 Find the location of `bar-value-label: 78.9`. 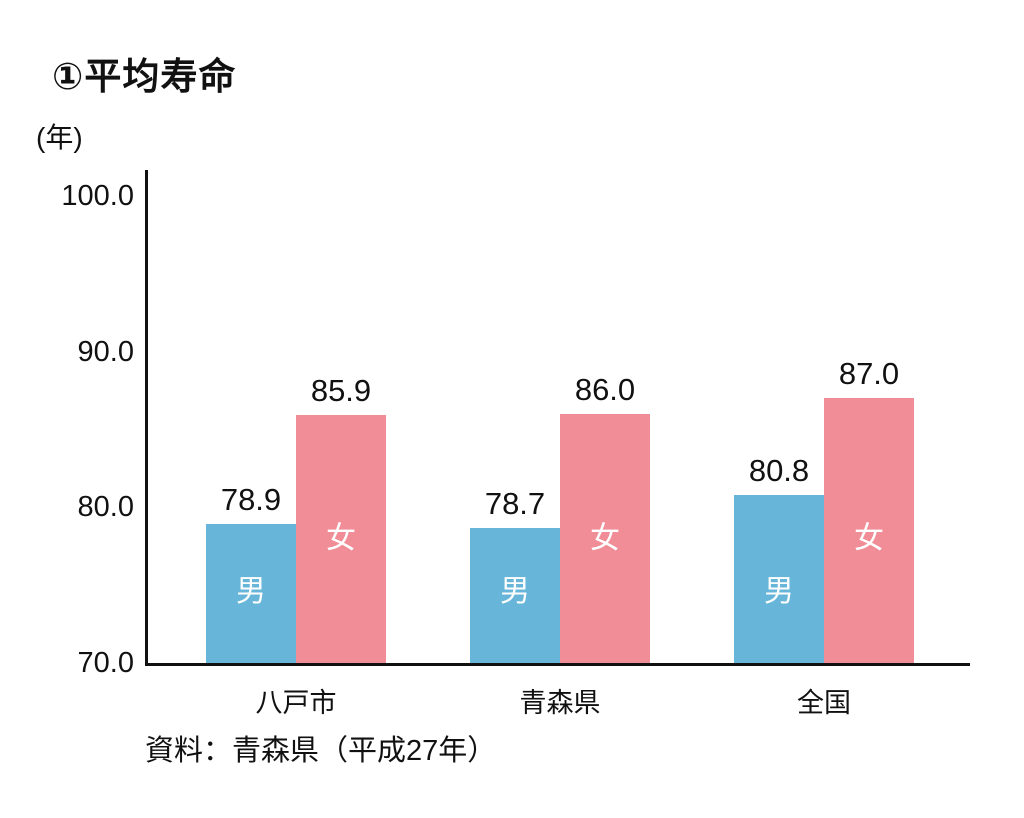

bar-value-label: 78.9 is located at coordinates (251, 499).